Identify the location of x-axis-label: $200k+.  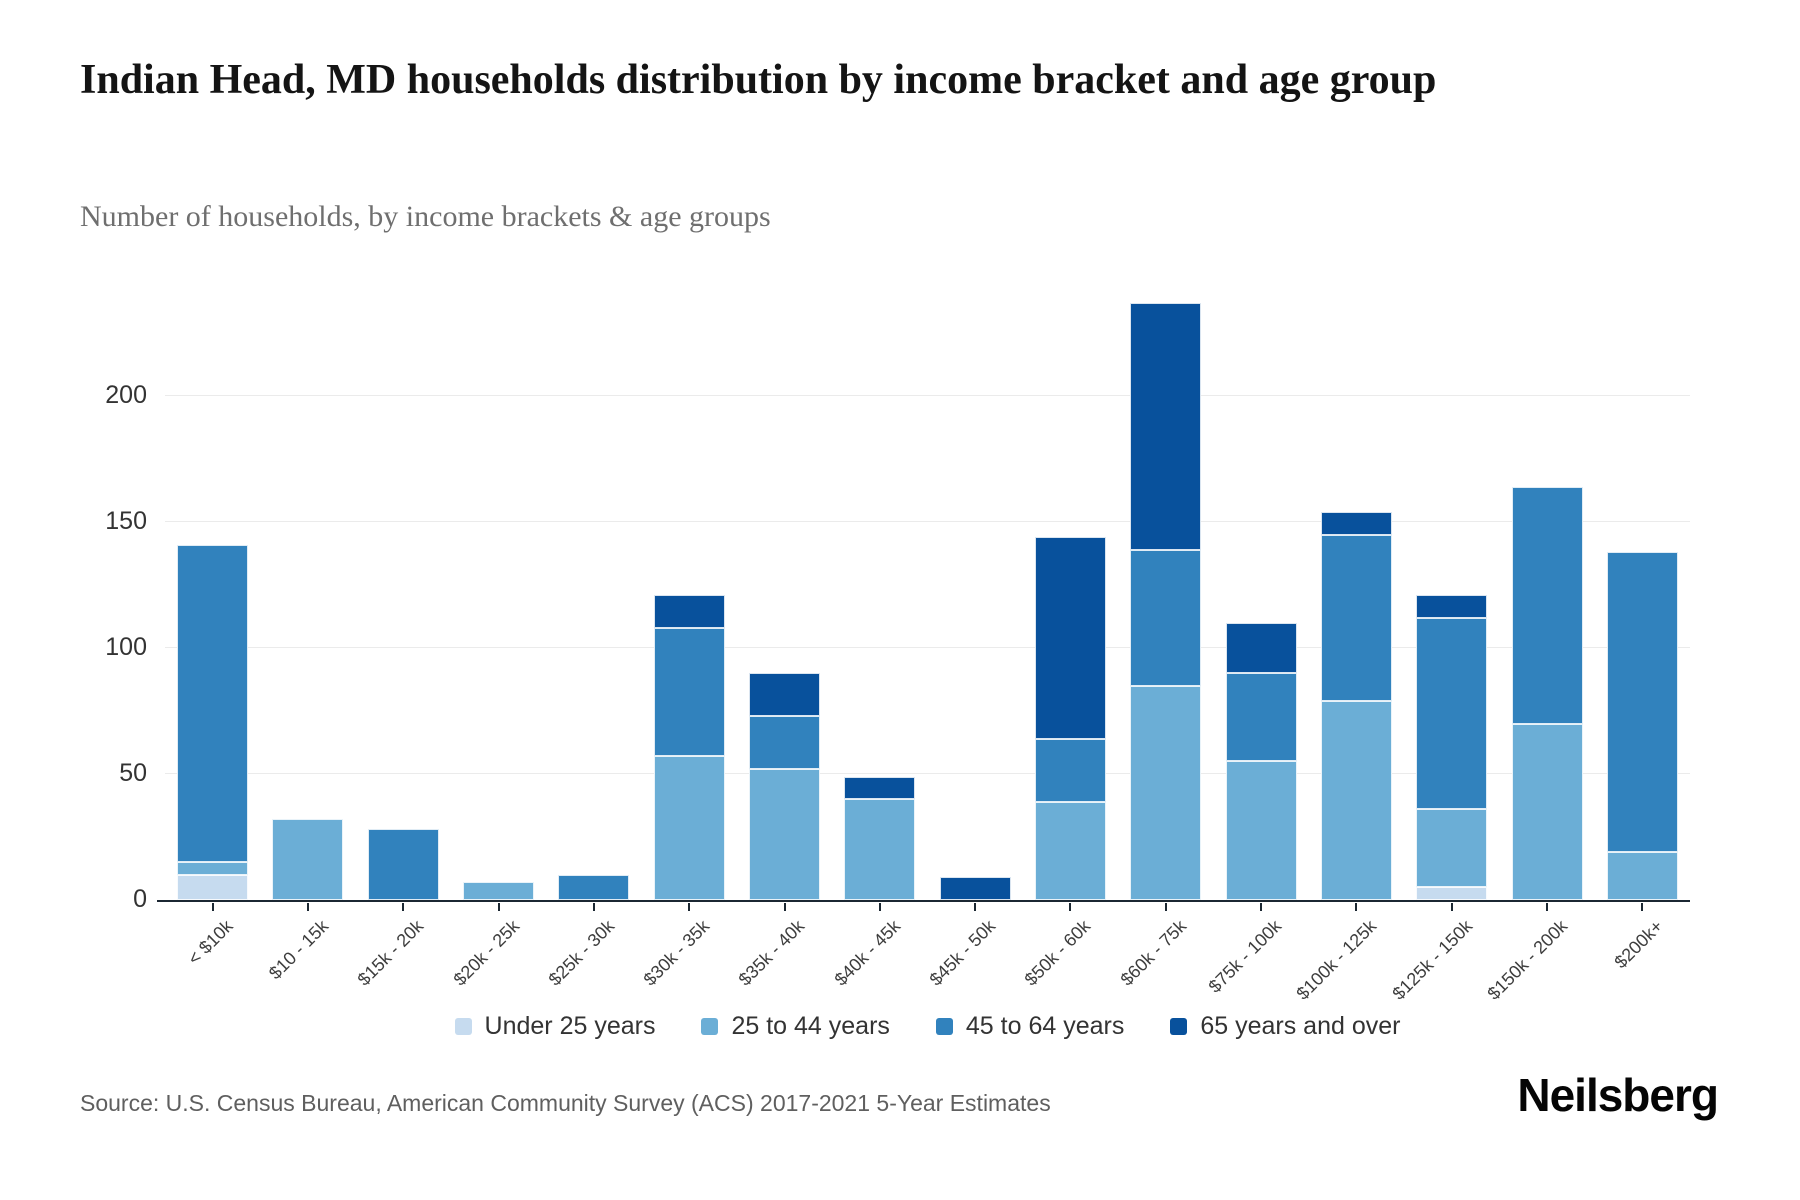
(1638, 944).